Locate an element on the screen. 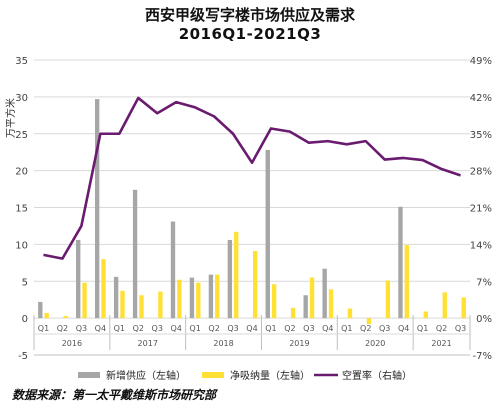  y-tick-label: 30 is located at coordinates (21, 98).